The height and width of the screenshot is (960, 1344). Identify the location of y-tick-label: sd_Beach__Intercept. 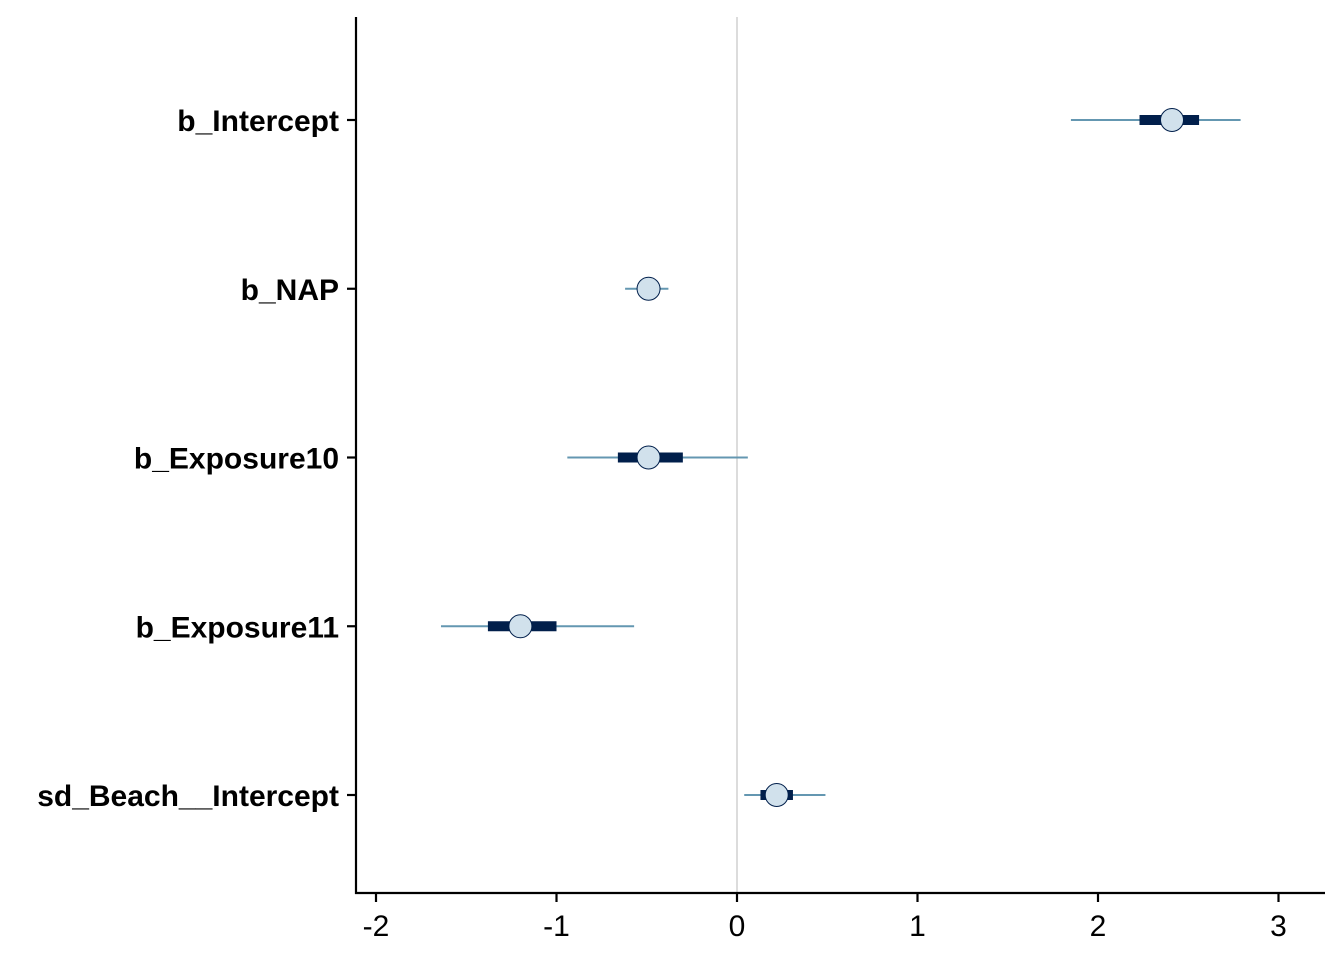
(188, 796).